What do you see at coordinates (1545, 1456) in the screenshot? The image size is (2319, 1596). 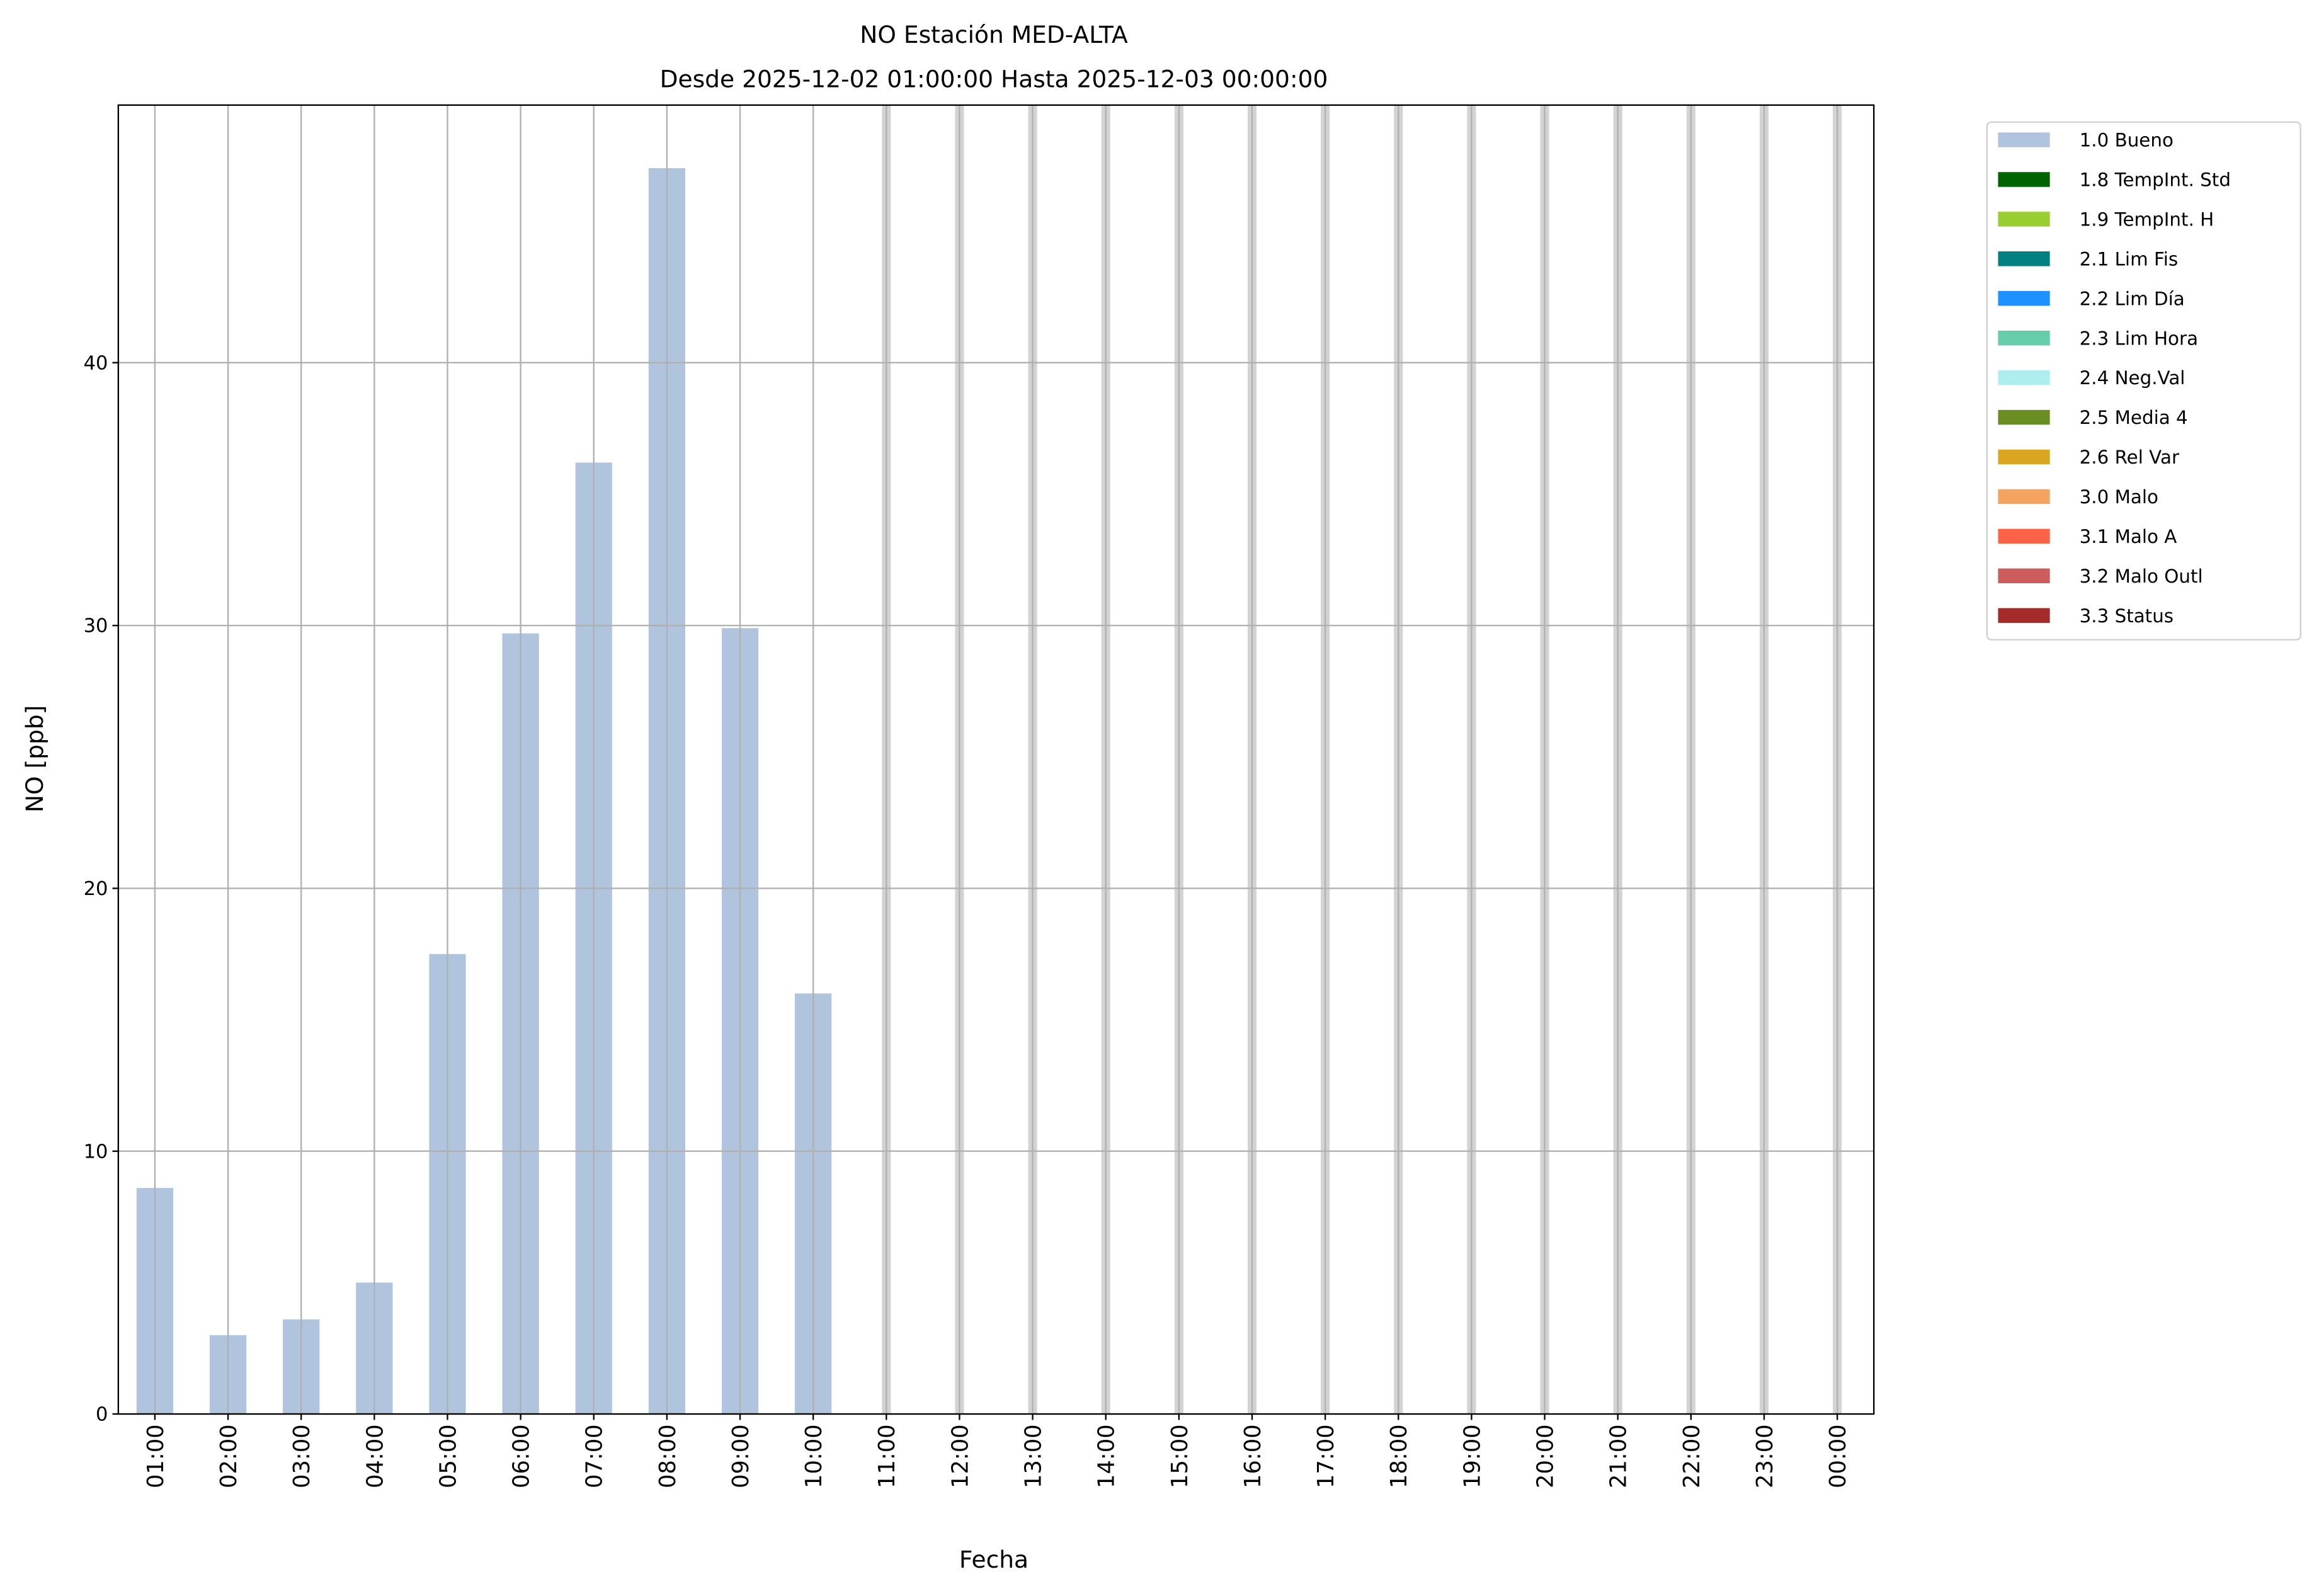 I see `x-tick-label: 20:00` at bounding box center [1545, 1456].